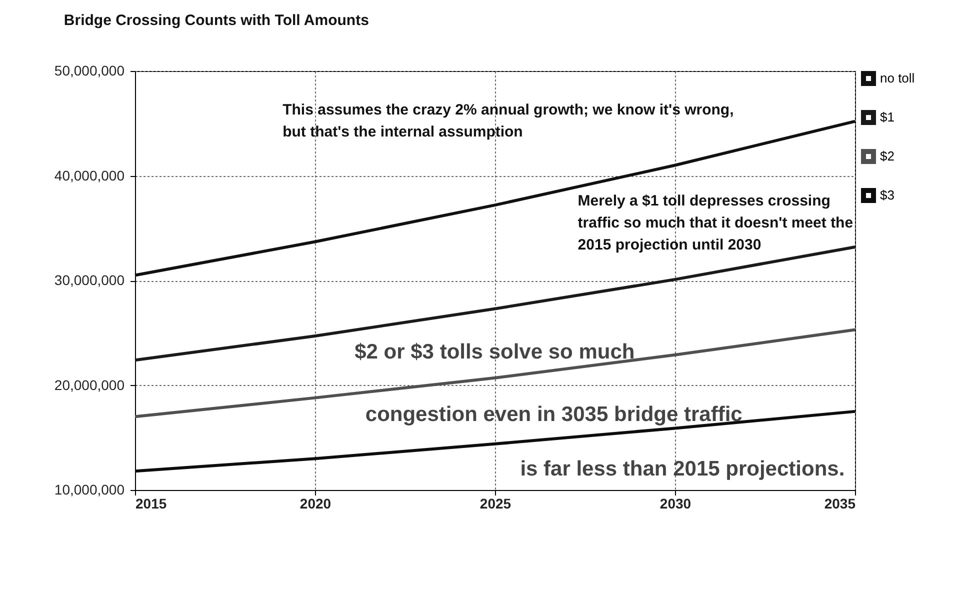 Image resolution: width=958 pixels, height=615 pixels. I want to click on x-tick-label: 2020, so click(316, 504).